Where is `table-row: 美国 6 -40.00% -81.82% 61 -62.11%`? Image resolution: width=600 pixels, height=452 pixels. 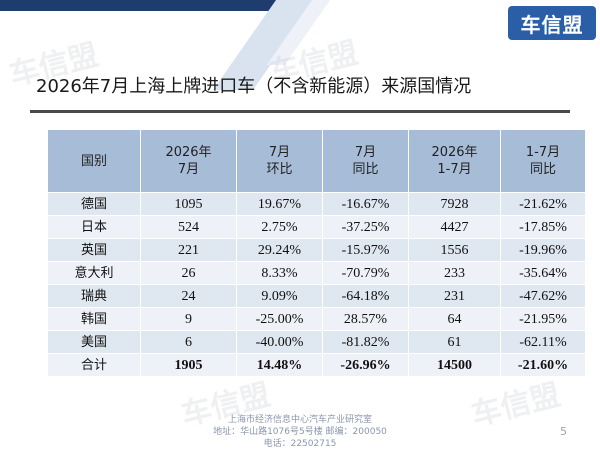
table-row: 美国 6 -40.00% -81.82% 61 -62.11% is located at coordinates (316, 342).